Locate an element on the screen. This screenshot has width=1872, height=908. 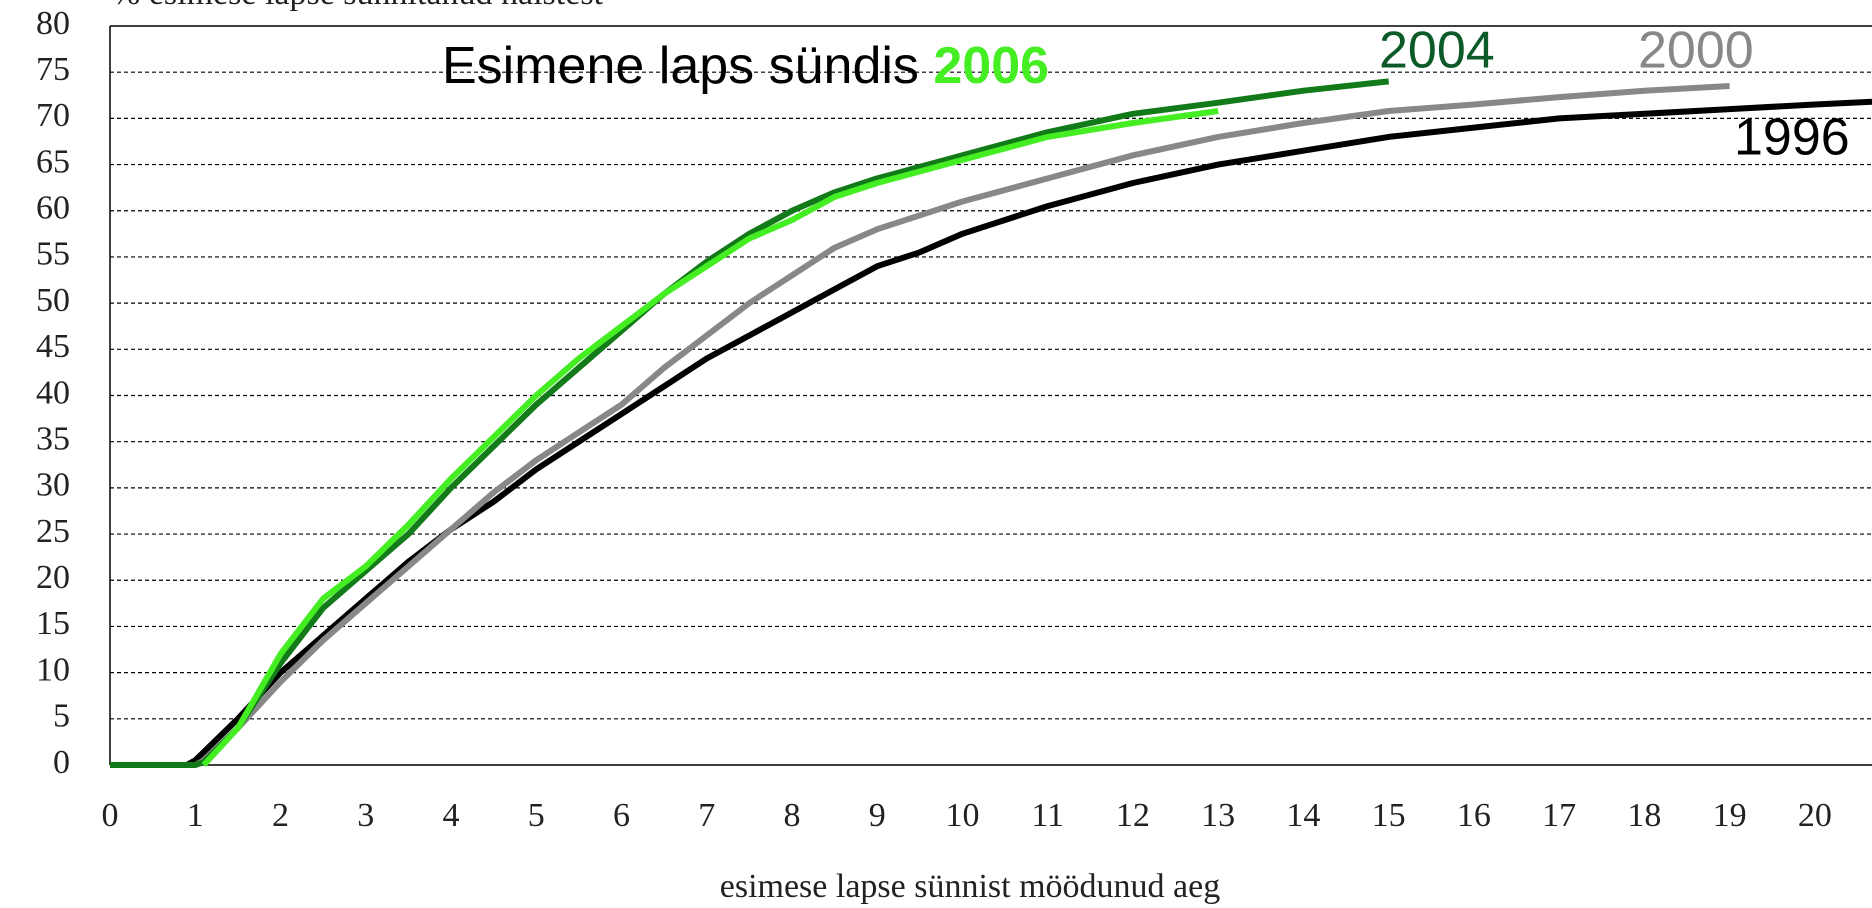
y-tick-label: 15 is located at coordinates (53, 623).